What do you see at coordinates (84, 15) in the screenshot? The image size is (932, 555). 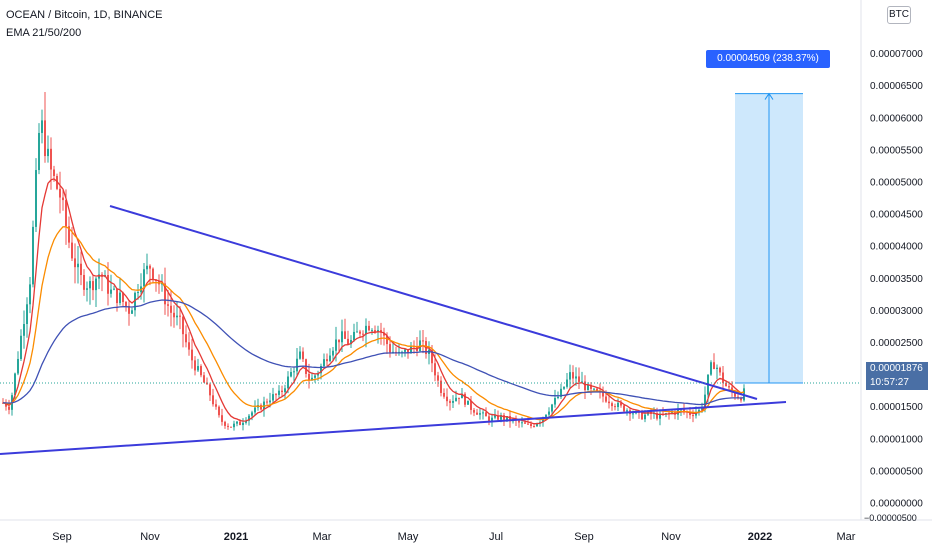 I see `symbol-title: OCEAN / Bitcoin, 1D, BINANCE` at bounding box center [84, 15].